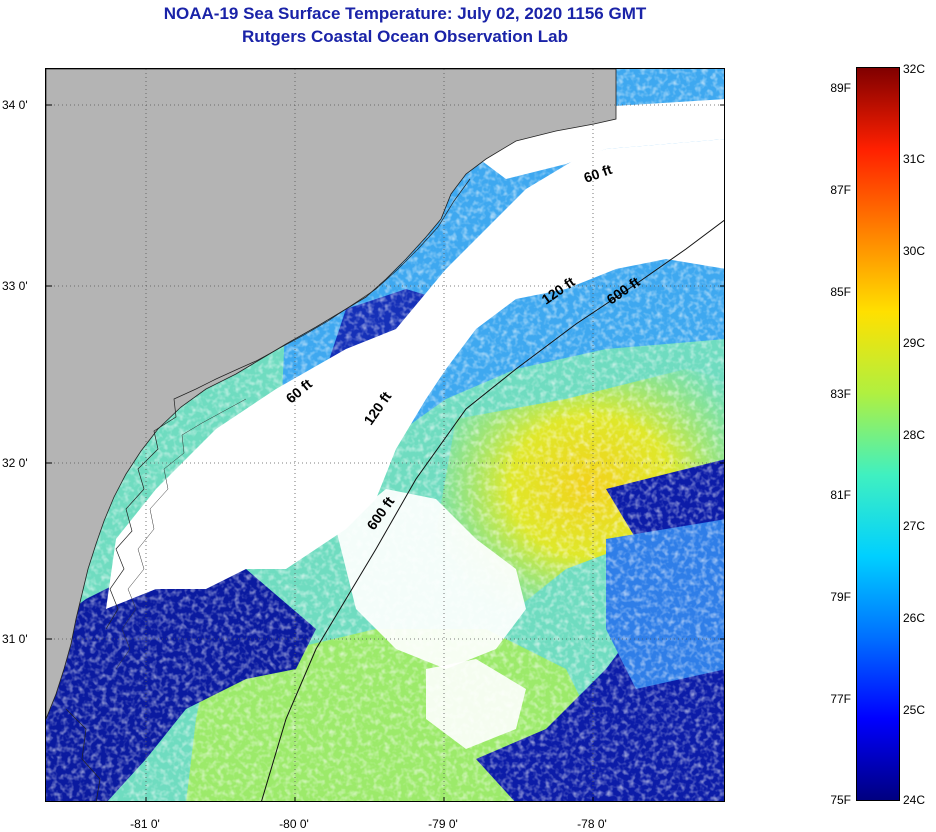 Image resolution: width=936 pixels, height=832 pixels. I want to click on colorbar-label-79f: 79F, so click(840, 597).